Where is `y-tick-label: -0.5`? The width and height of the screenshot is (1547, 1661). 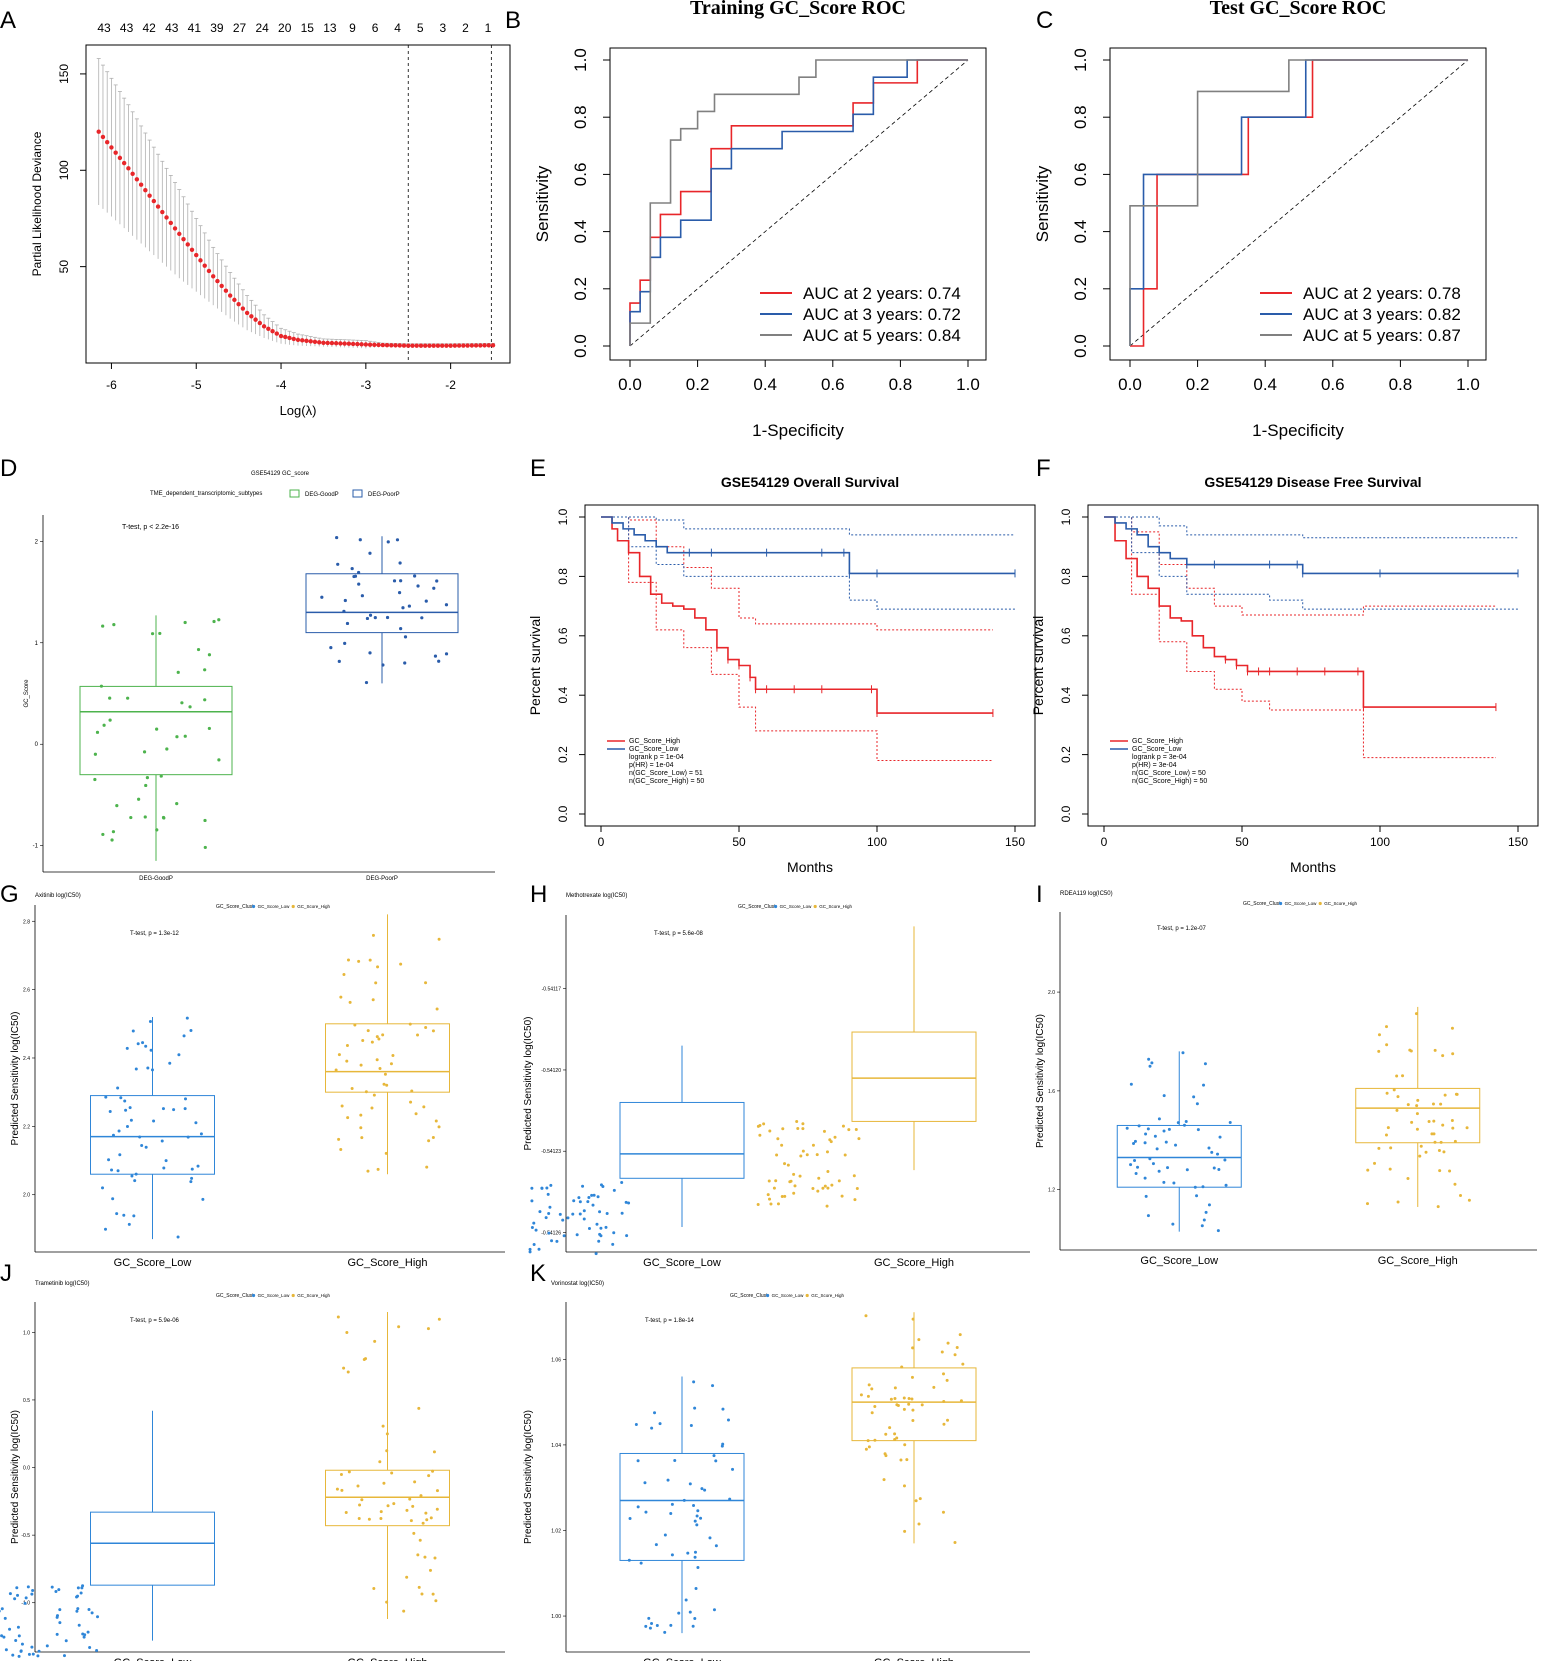 y-tick-label: -0.5 is located at coordinates (25, 1536).